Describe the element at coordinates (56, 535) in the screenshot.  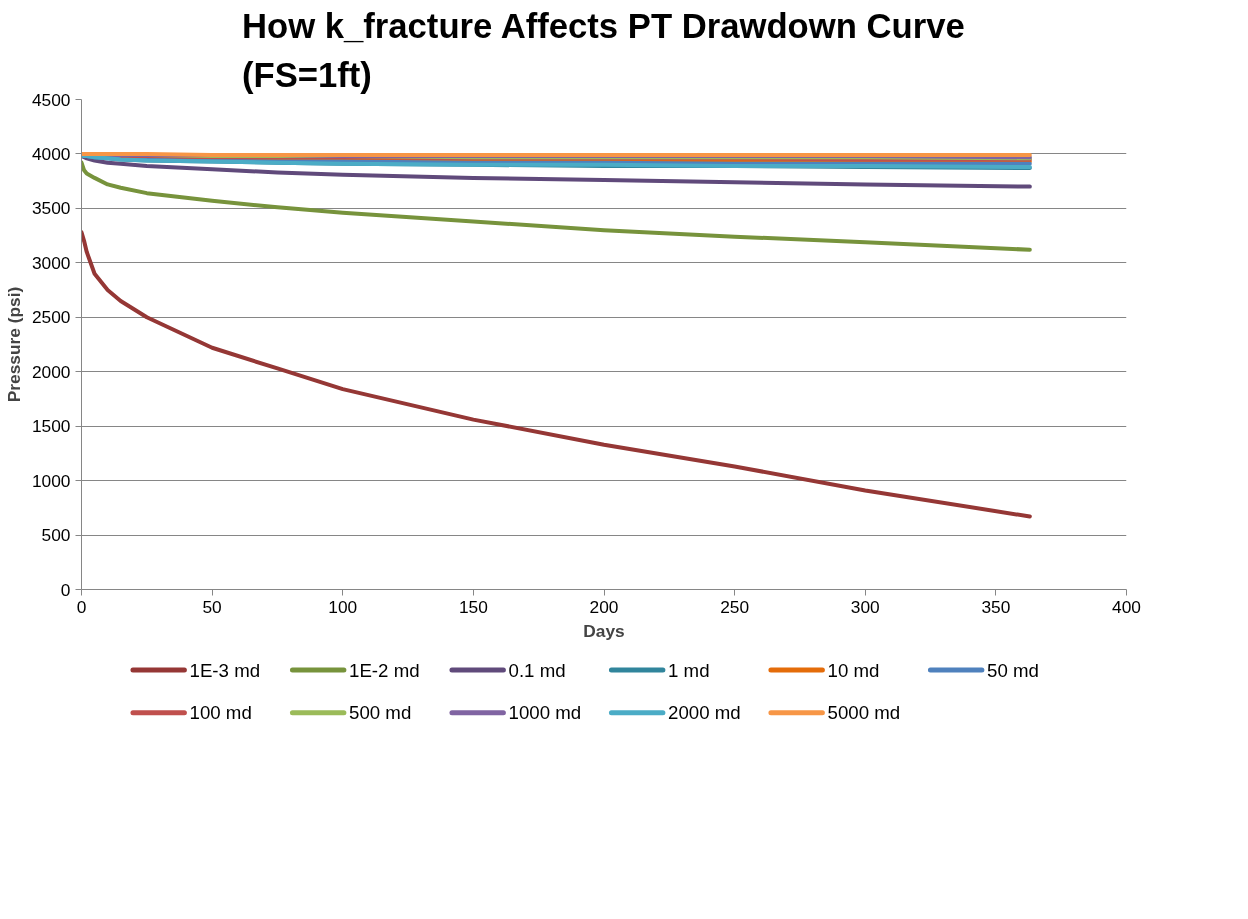
I see `y-tick-label: 500` at that location.